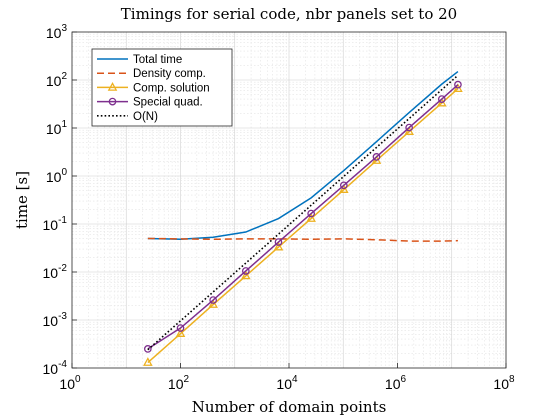 This screenshot has height=420, width=560. I want to click on legend-entry: O(N), so click(127, 117).